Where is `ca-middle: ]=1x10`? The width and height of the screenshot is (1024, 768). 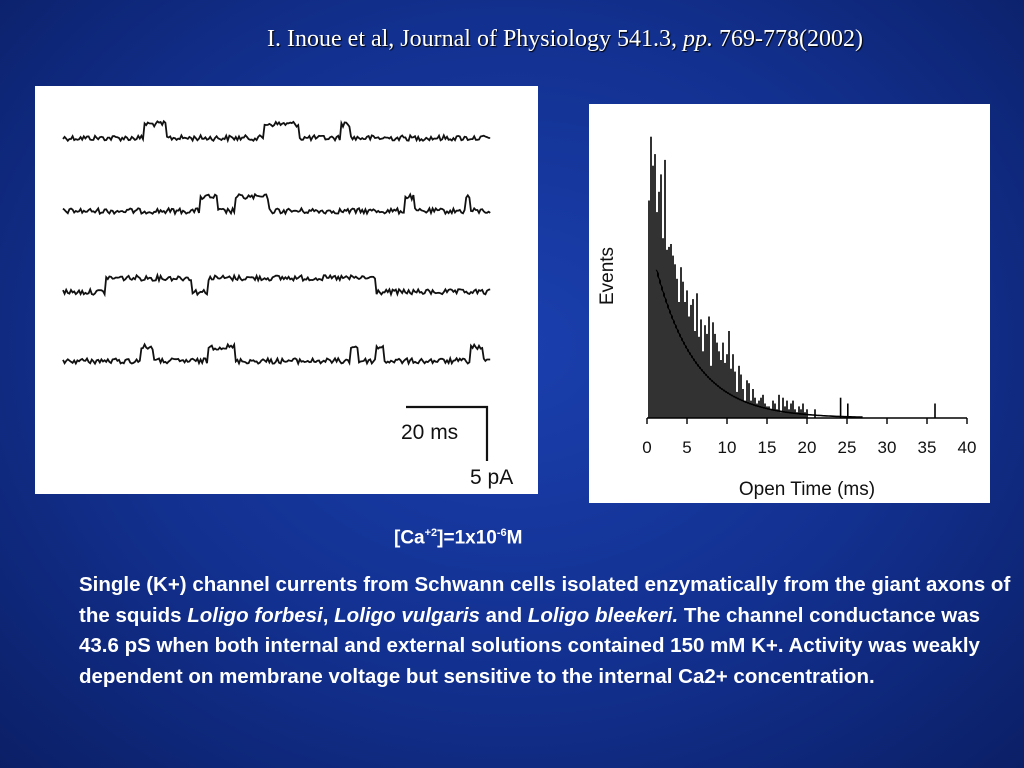 ca-middle: ]=1x10 is located at coordinates (467, 538).